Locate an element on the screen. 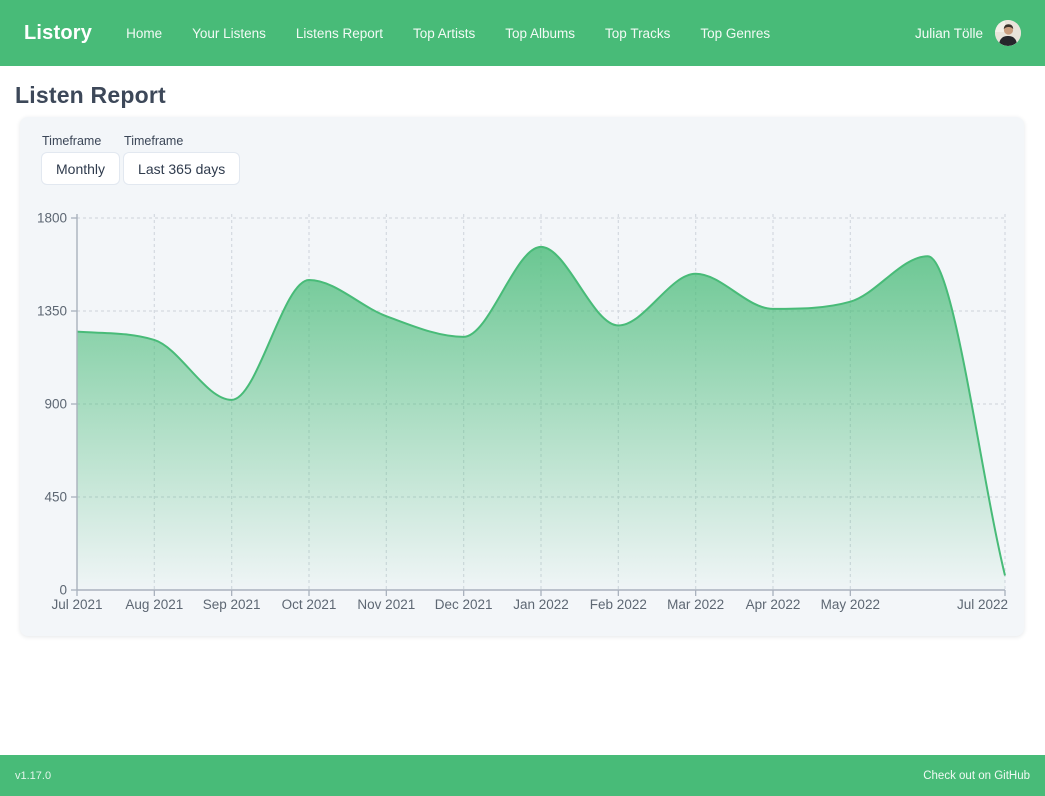 The image size is (1045, 796). version-text: v1.17.0 is located at coordinates (33, 775).